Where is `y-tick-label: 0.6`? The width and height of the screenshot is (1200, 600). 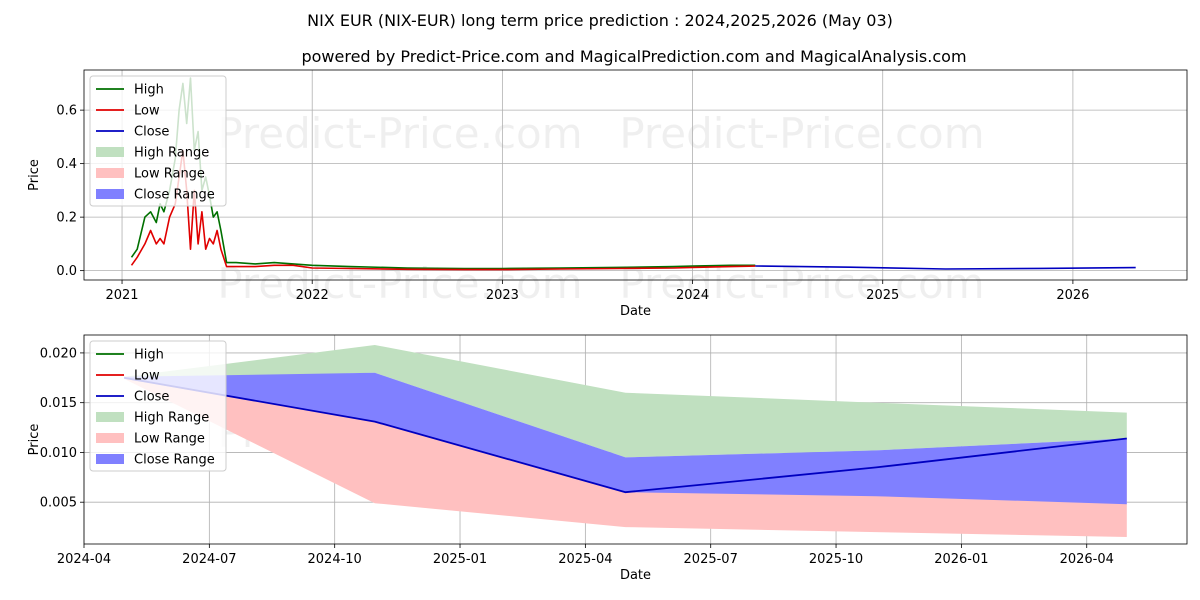 y-tick-label: 0.6 is located at coordinates (66, 111).